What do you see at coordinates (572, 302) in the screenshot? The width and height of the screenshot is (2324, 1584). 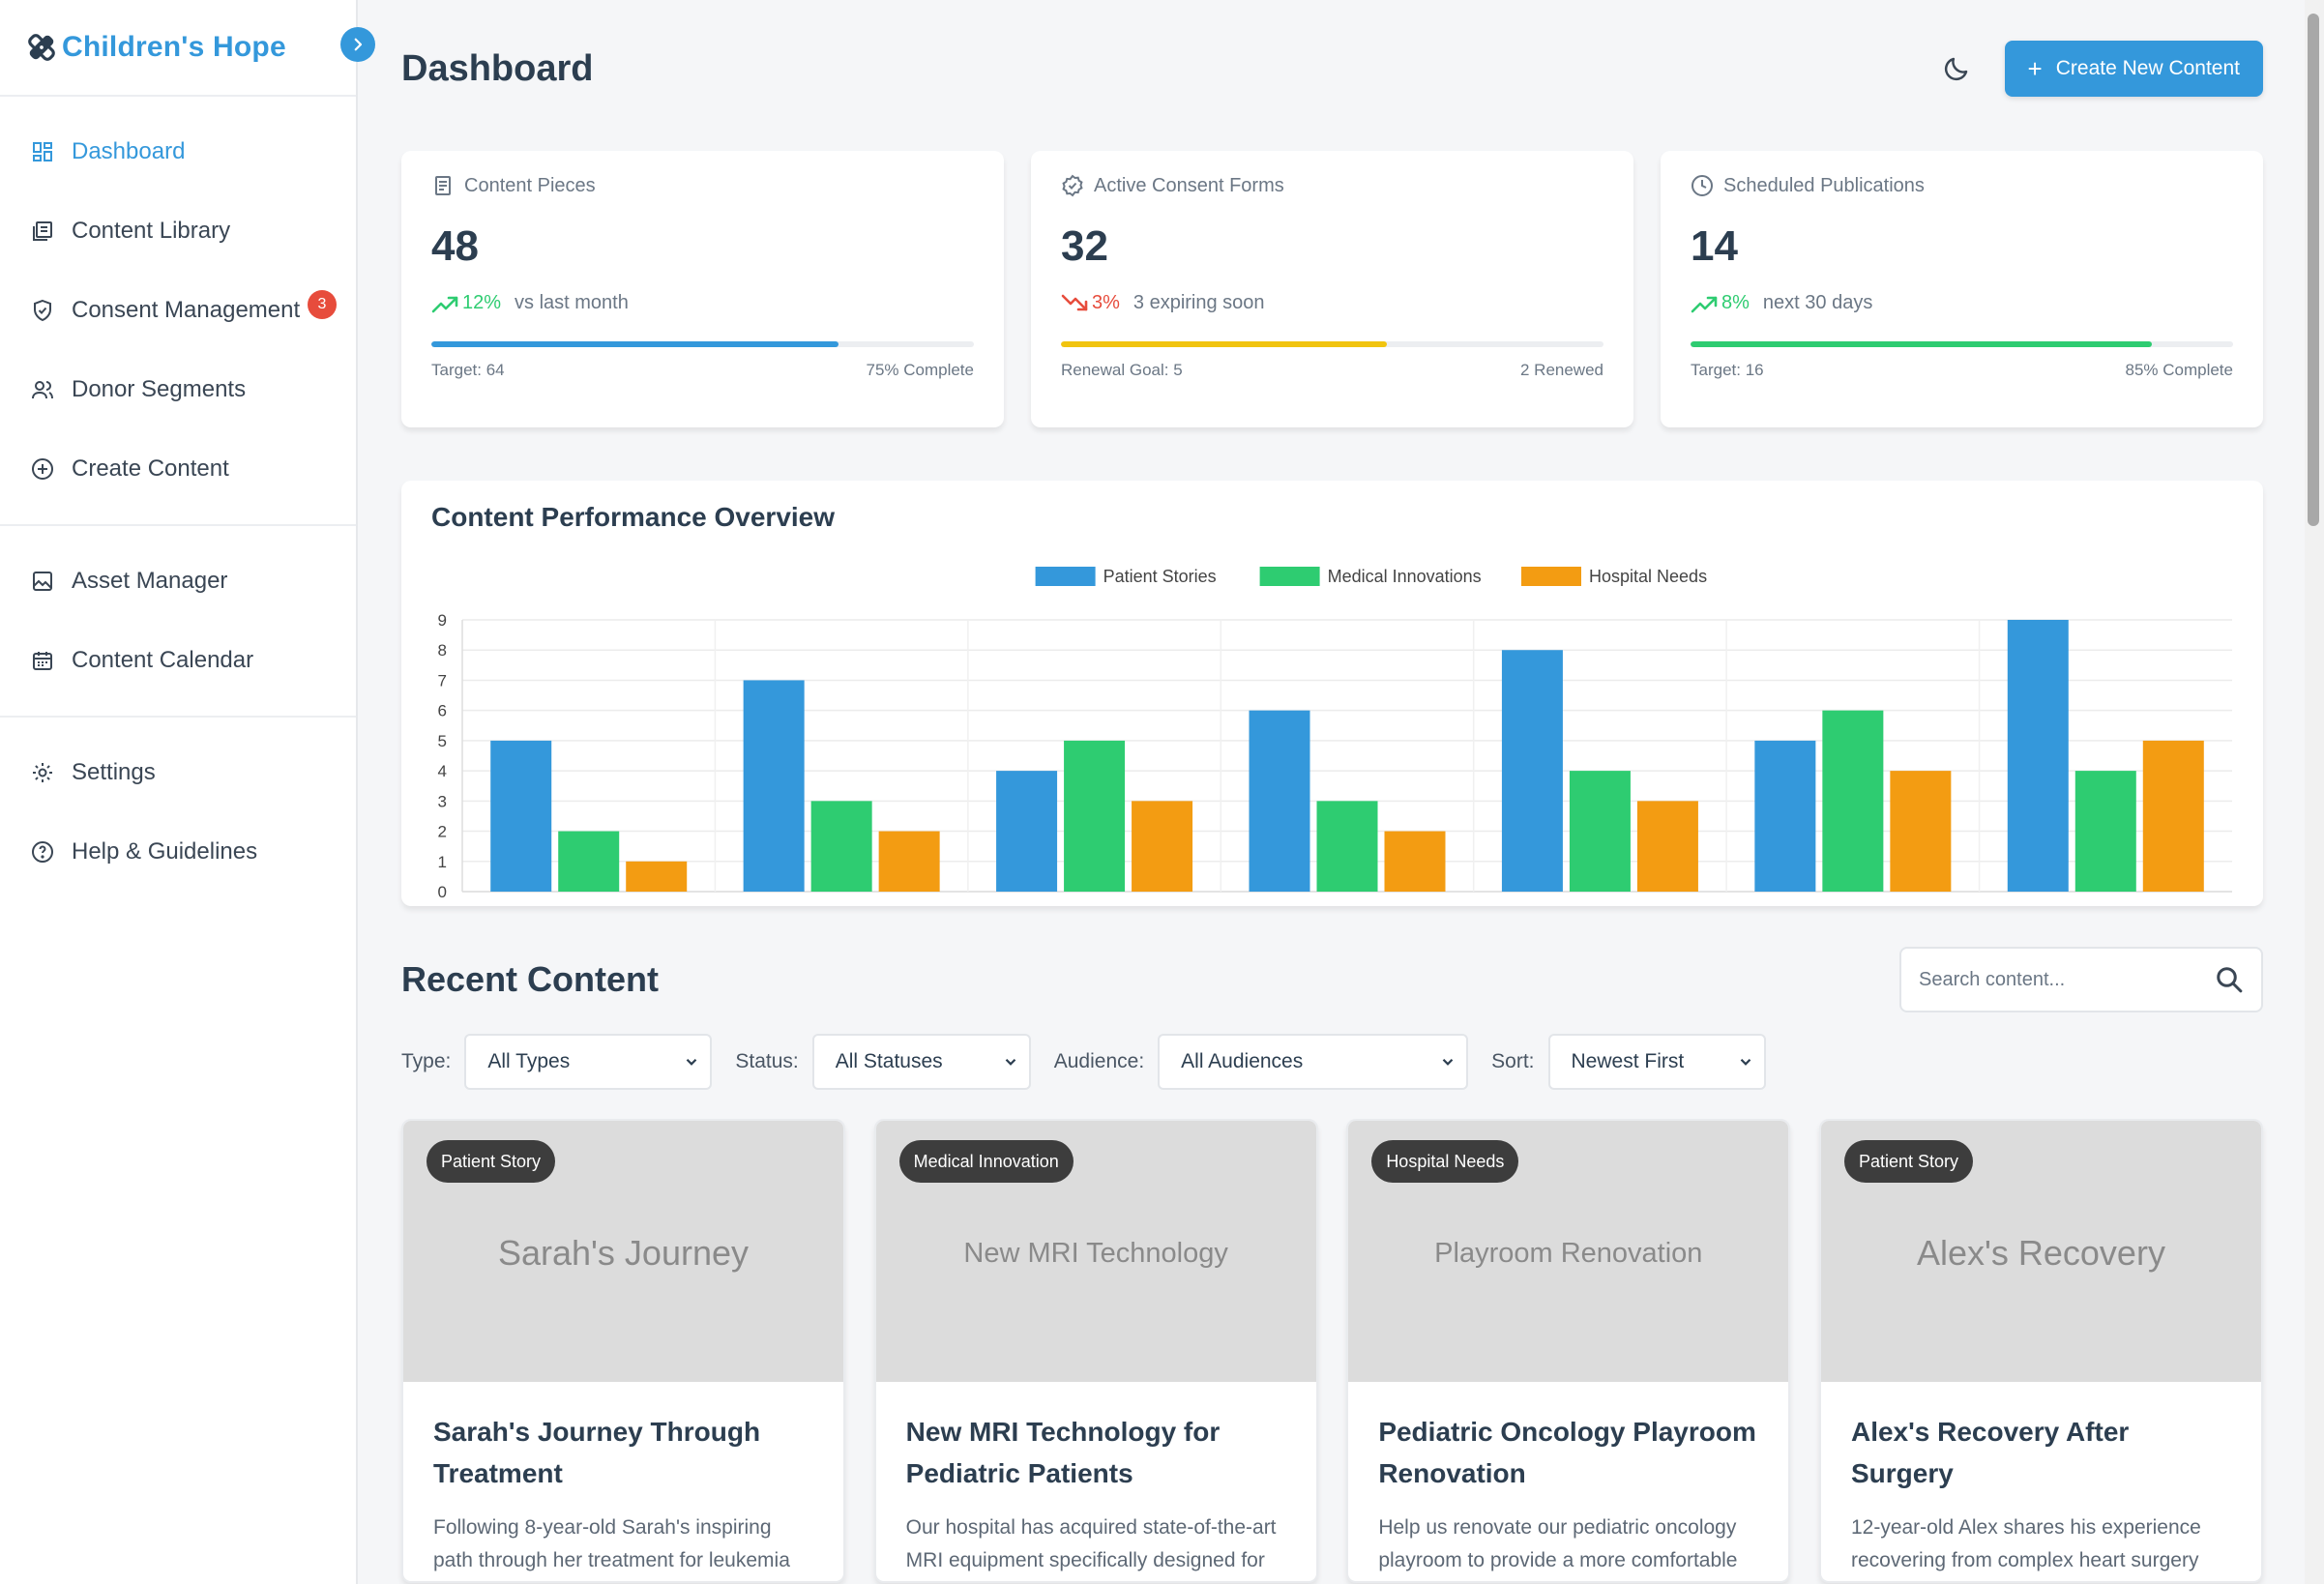 I see `trend-text: vs last month` at bounding box center [572, 302].